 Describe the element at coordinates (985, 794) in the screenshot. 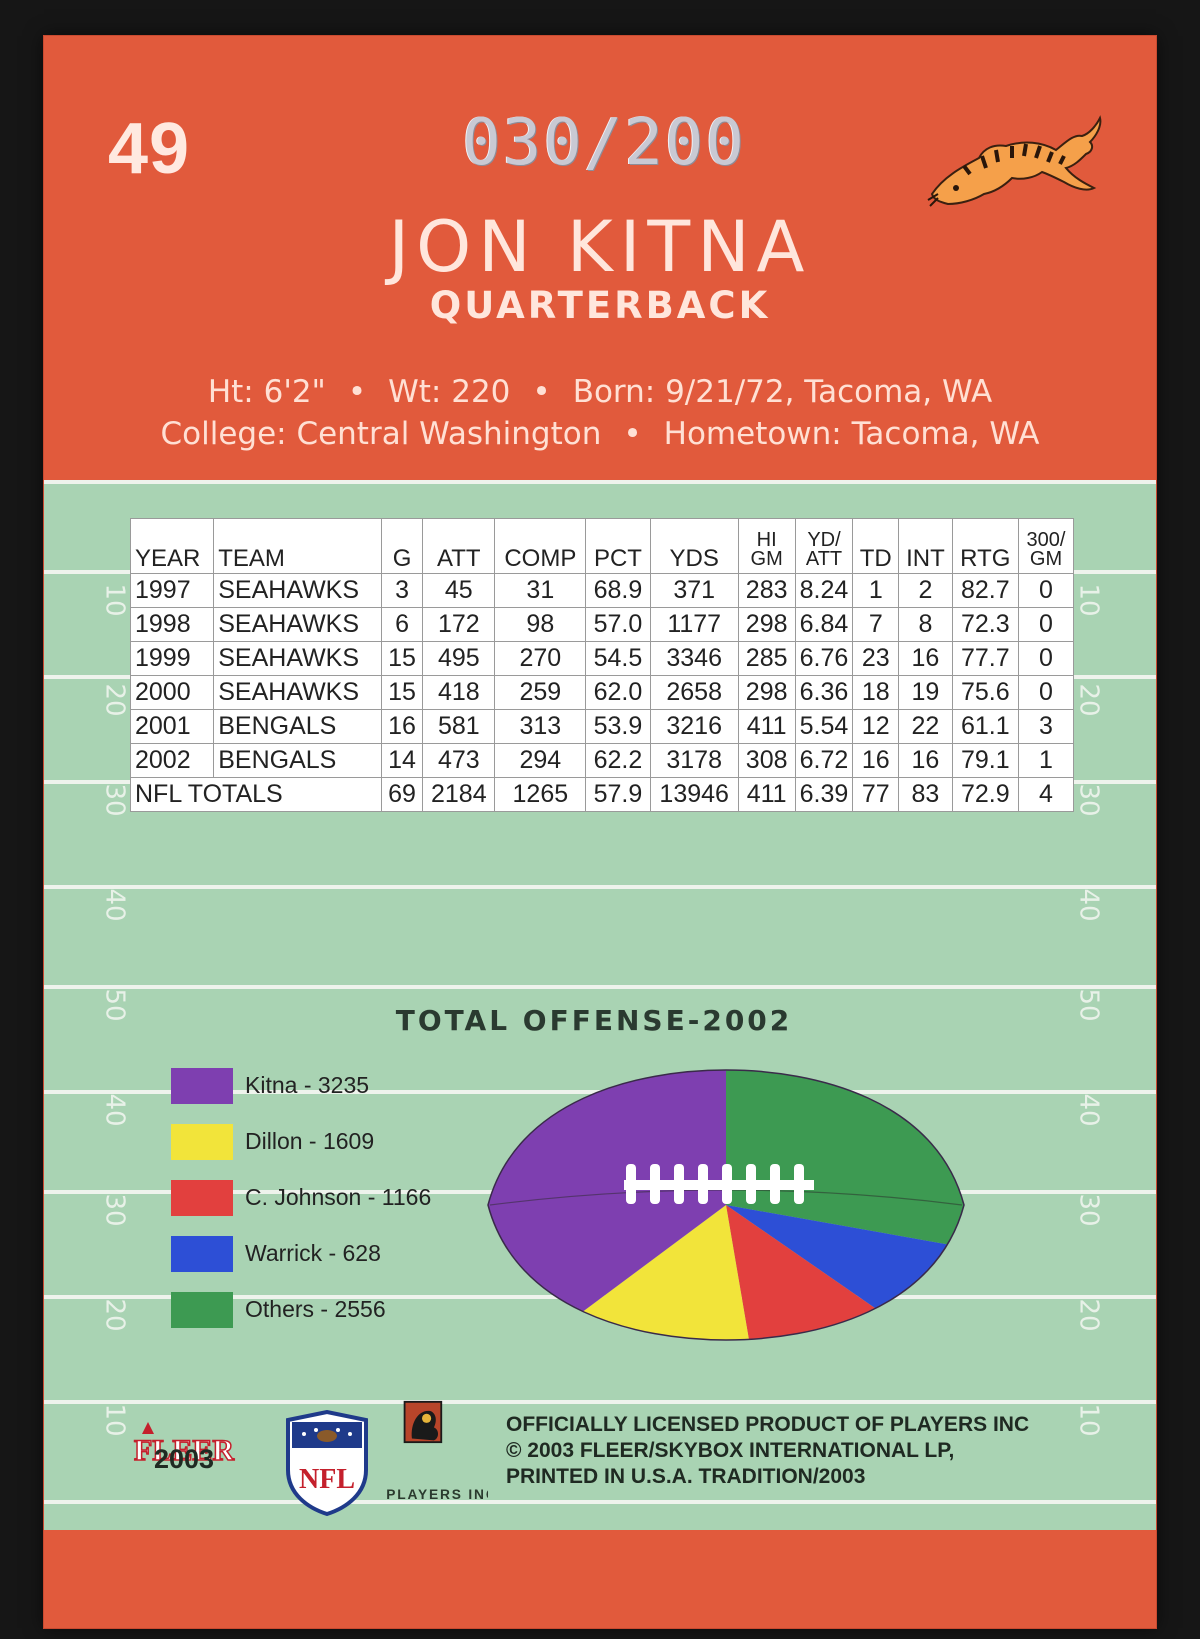

I see `table-cell: 72.9` at that location.